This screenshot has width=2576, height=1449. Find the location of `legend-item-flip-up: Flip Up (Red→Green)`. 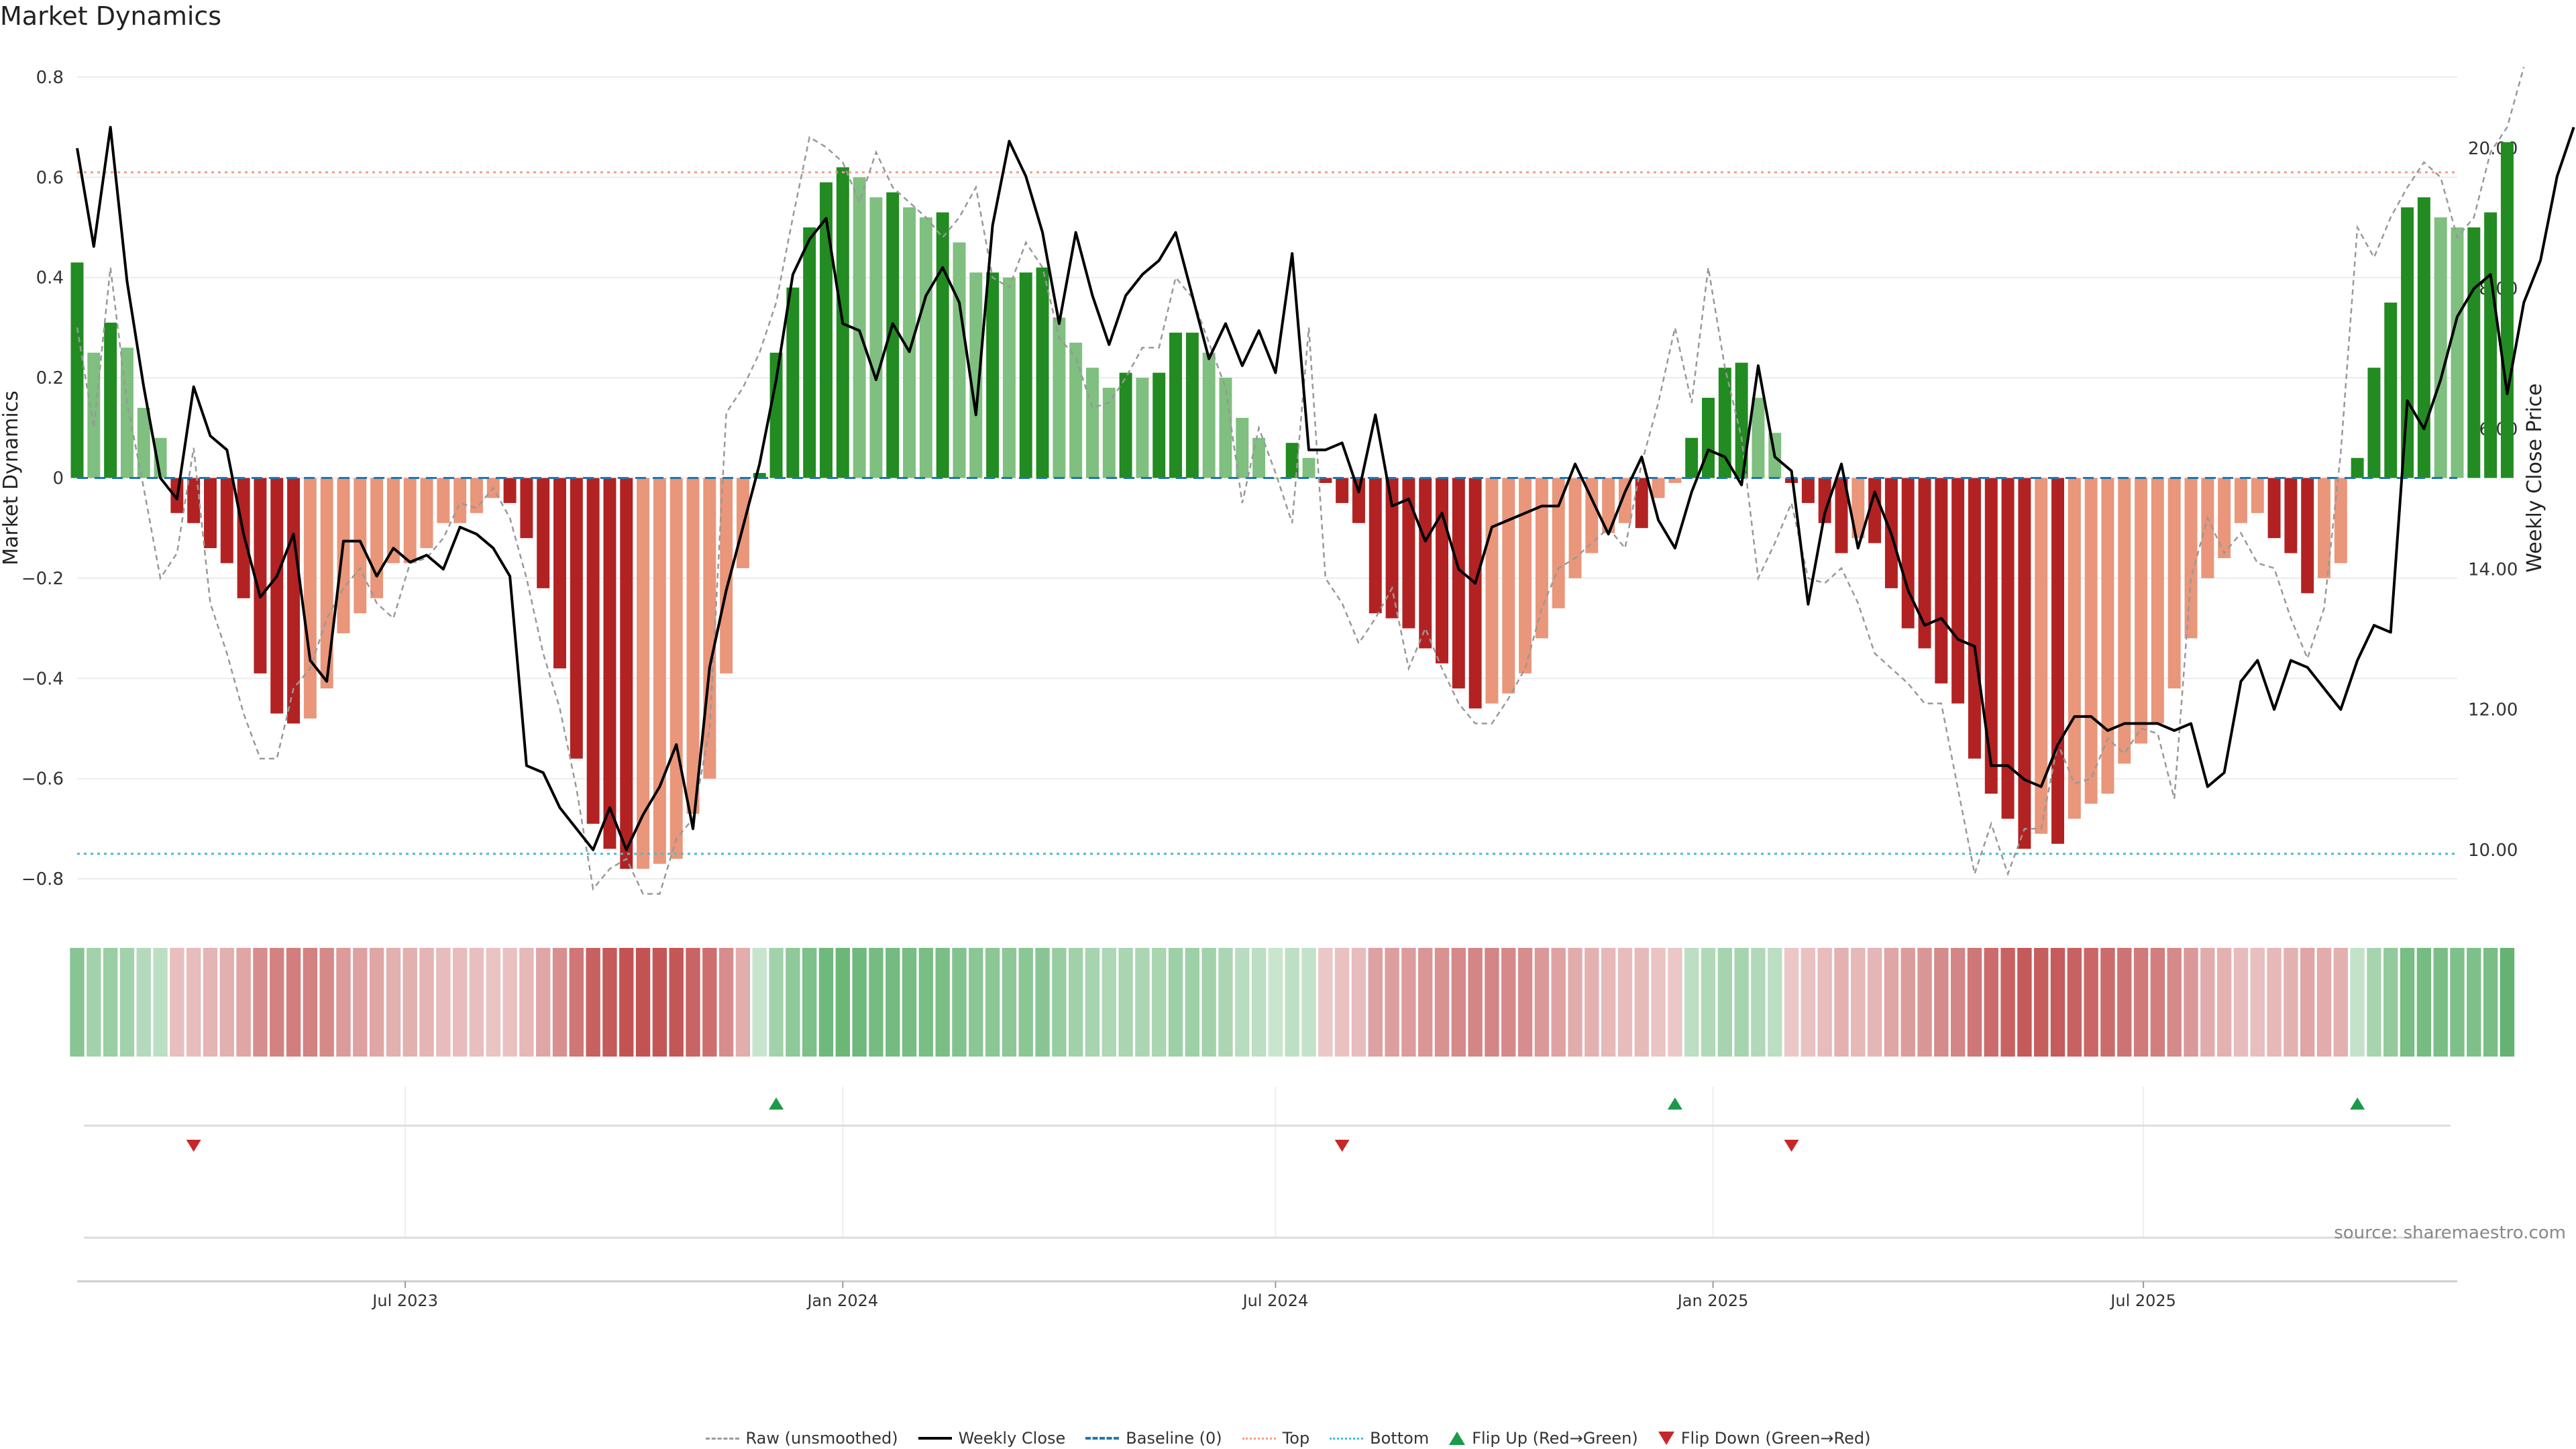

legend-item-flip-up: Flip Up (Red→Green) is located at coordinates (1543, 1438).